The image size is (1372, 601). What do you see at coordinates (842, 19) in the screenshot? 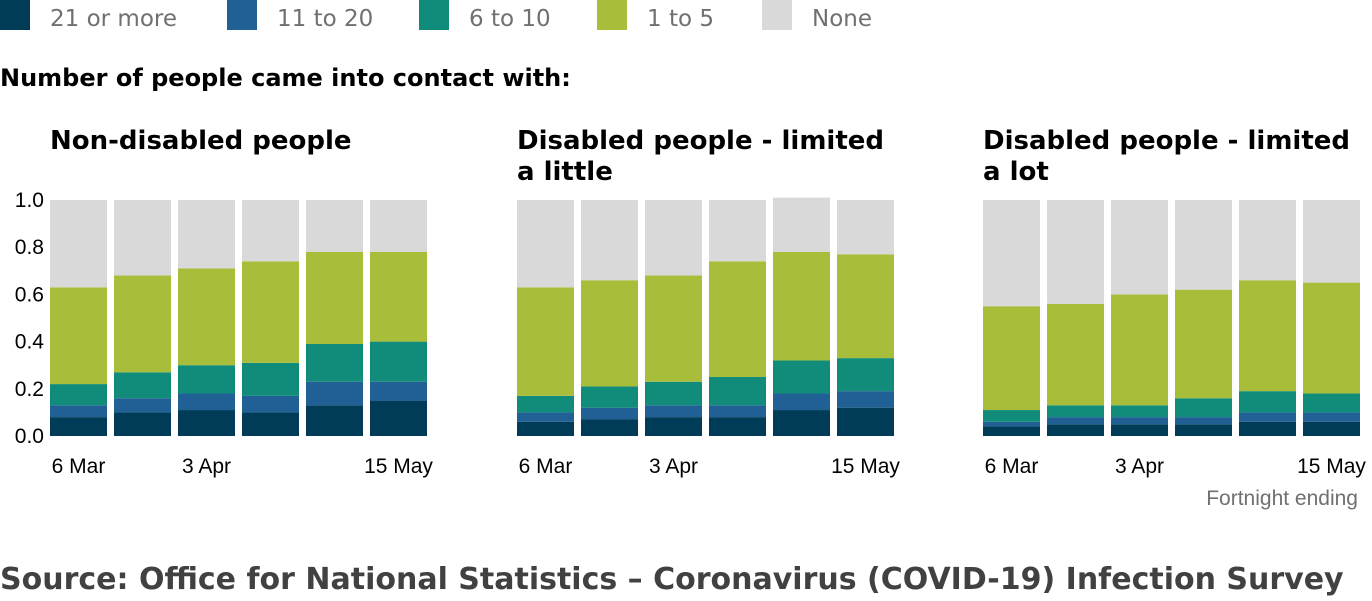
I see `legend-label: None` at bounding box center [842, 19].